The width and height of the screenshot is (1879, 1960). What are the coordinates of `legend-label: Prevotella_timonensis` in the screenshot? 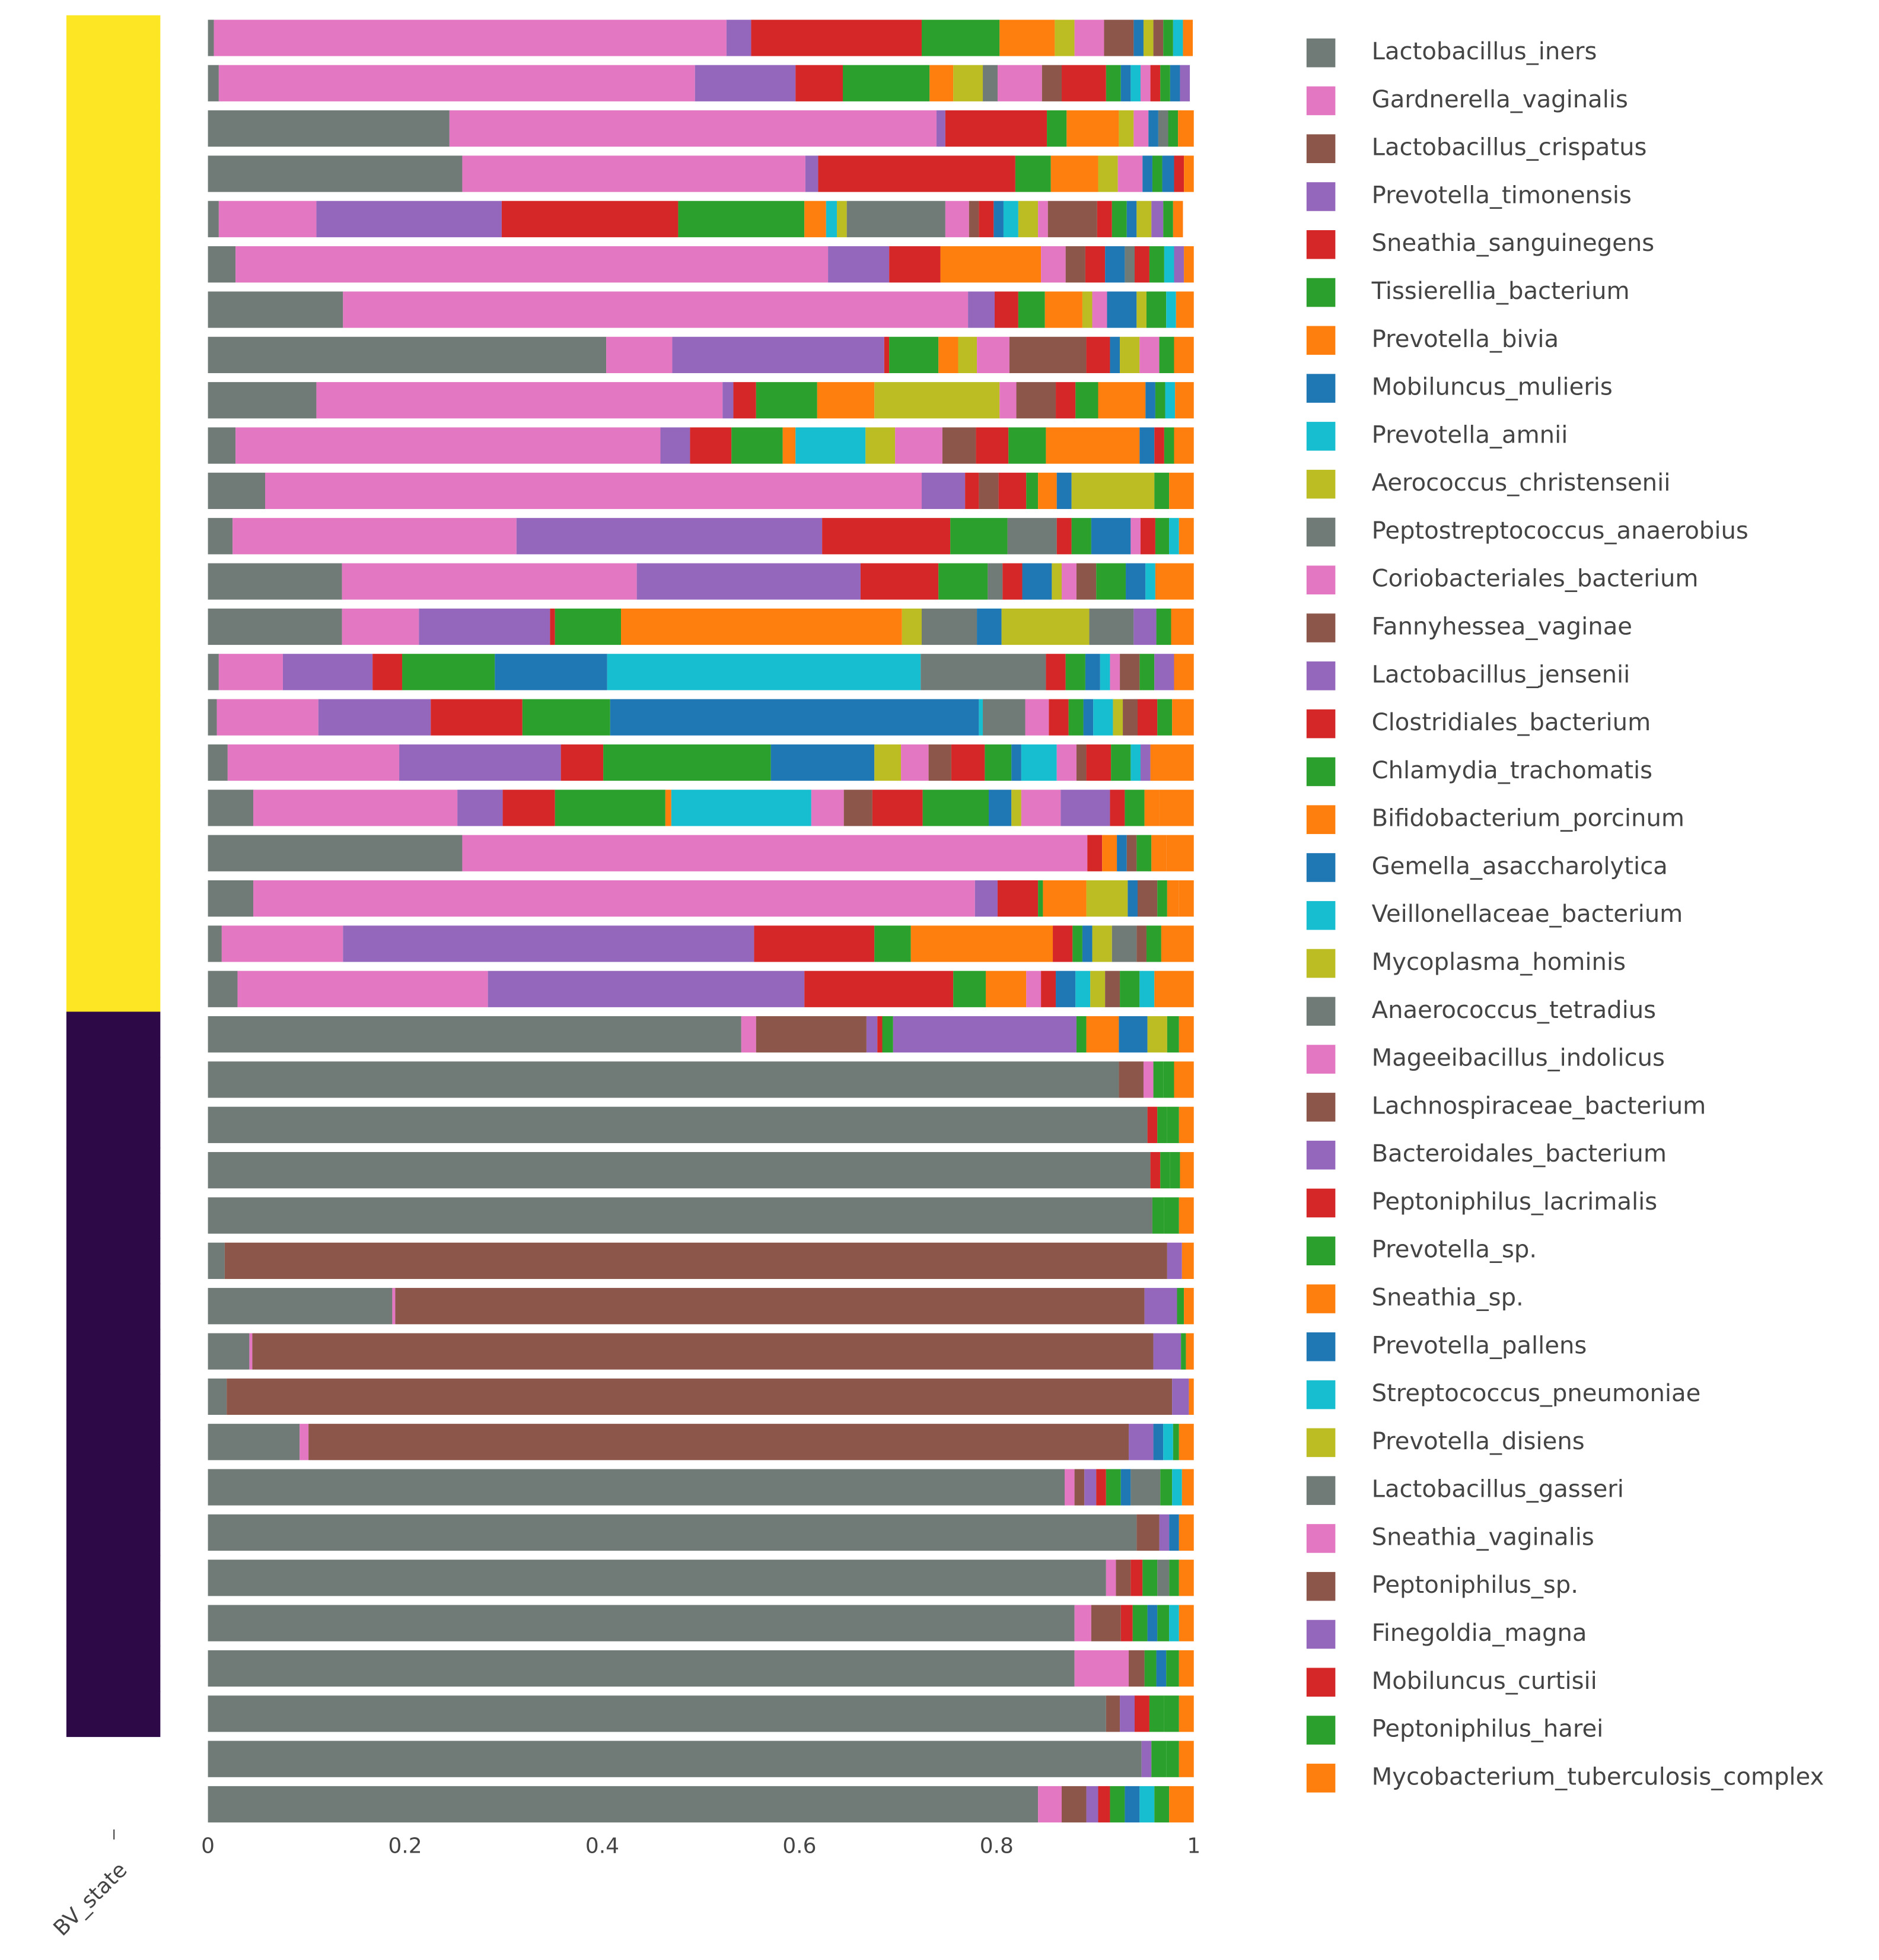 It's located at (1502, 195).